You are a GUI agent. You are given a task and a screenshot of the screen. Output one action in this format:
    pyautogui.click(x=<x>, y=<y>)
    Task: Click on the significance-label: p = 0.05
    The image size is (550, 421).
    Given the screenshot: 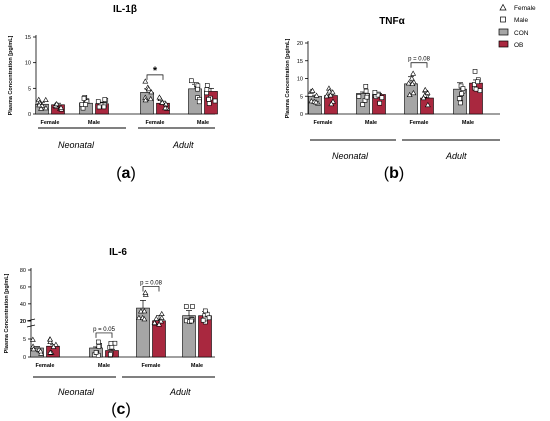 What is the action you would take?
    pyautogui.click(x=104, y=330)
    